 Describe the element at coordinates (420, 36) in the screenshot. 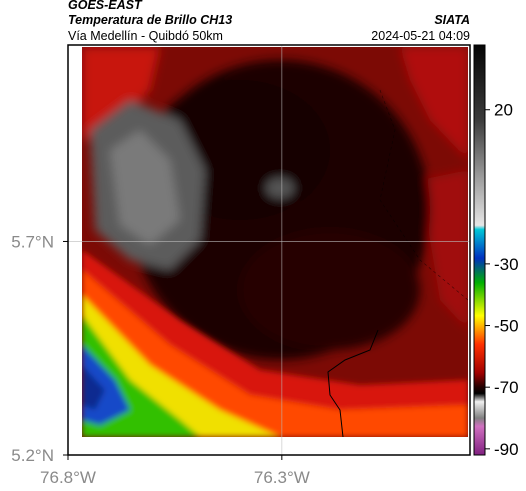

I see `timestamp: 2024-05-21 04:09` at that location.